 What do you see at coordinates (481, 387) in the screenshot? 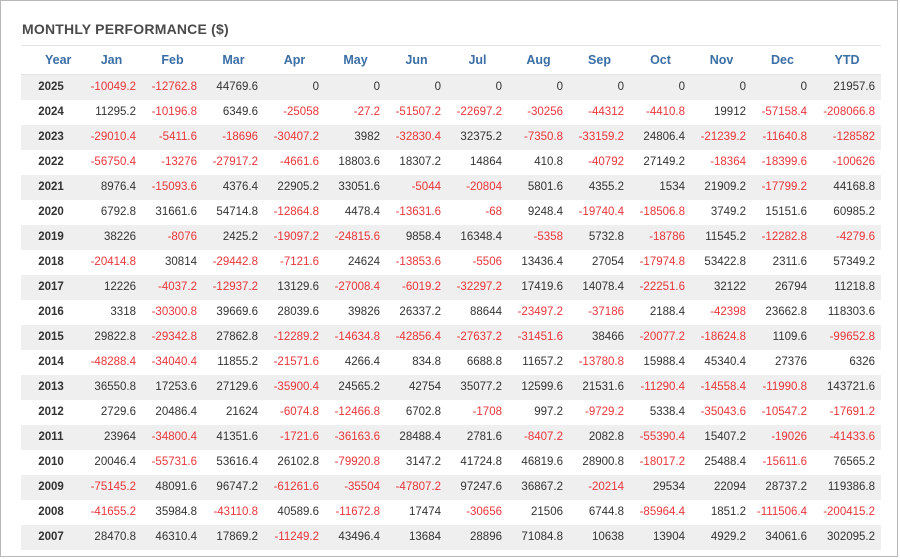
I see `value-cell: 35077.2` at bounding box center [481, 387].